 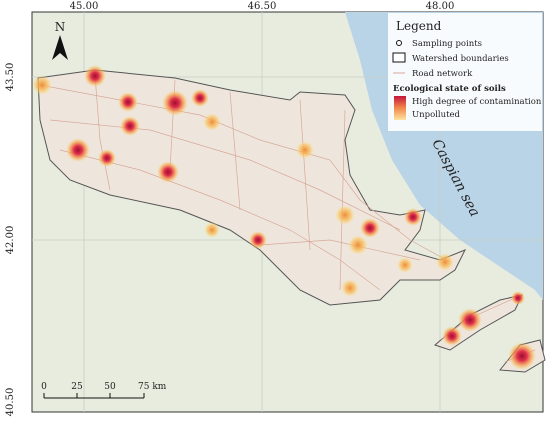 I want to click on top-labels: 45.00 46.50 48.00, so click(x=262, y=6).